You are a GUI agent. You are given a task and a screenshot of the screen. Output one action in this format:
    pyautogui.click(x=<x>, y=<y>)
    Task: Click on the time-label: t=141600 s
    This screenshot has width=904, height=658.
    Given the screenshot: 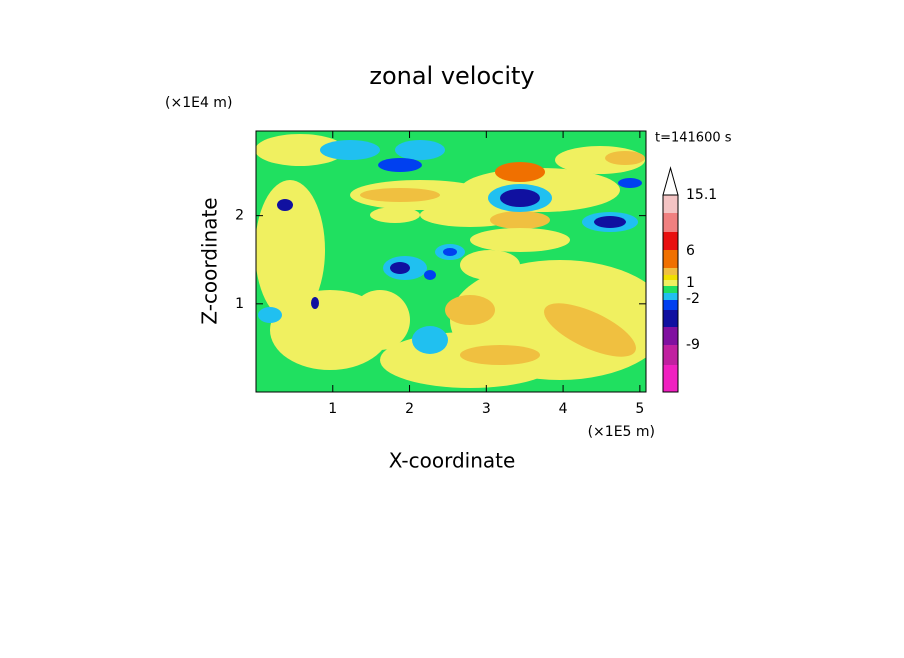 What is the action you would take?
    pyautogui.click(x=693, y=138)
    